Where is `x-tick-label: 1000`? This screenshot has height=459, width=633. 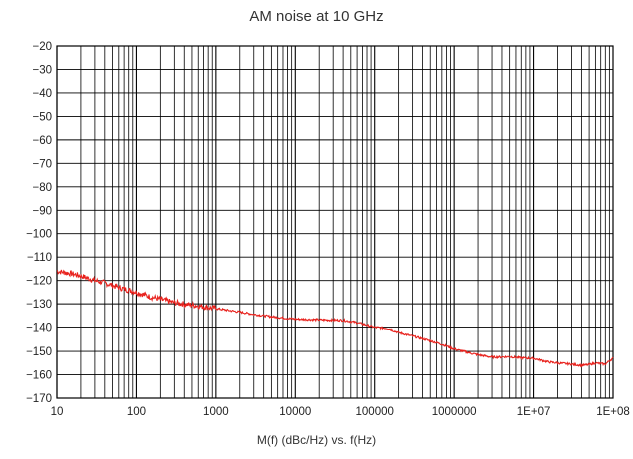 x-tick-label: 1000 is located at coordinates (216, 412).